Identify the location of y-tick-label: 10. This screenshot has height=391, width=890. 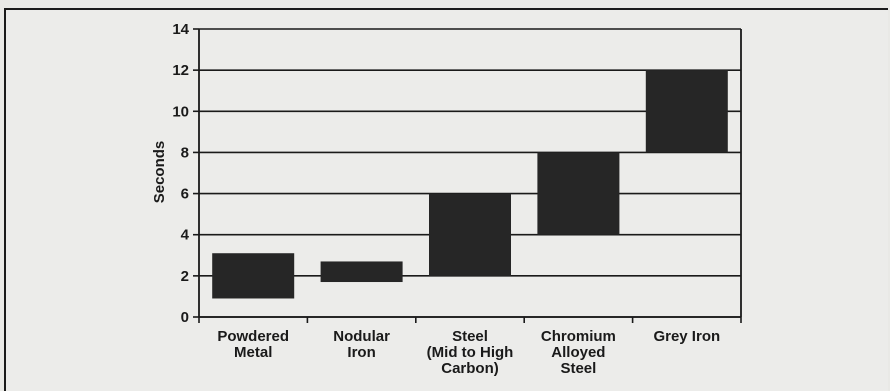
(180, 111).